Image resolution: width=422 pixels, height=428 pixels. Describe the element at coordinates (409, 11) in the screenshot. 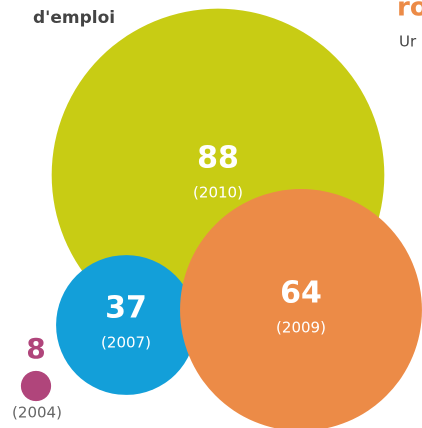

I see `annotation: ro` at that location.